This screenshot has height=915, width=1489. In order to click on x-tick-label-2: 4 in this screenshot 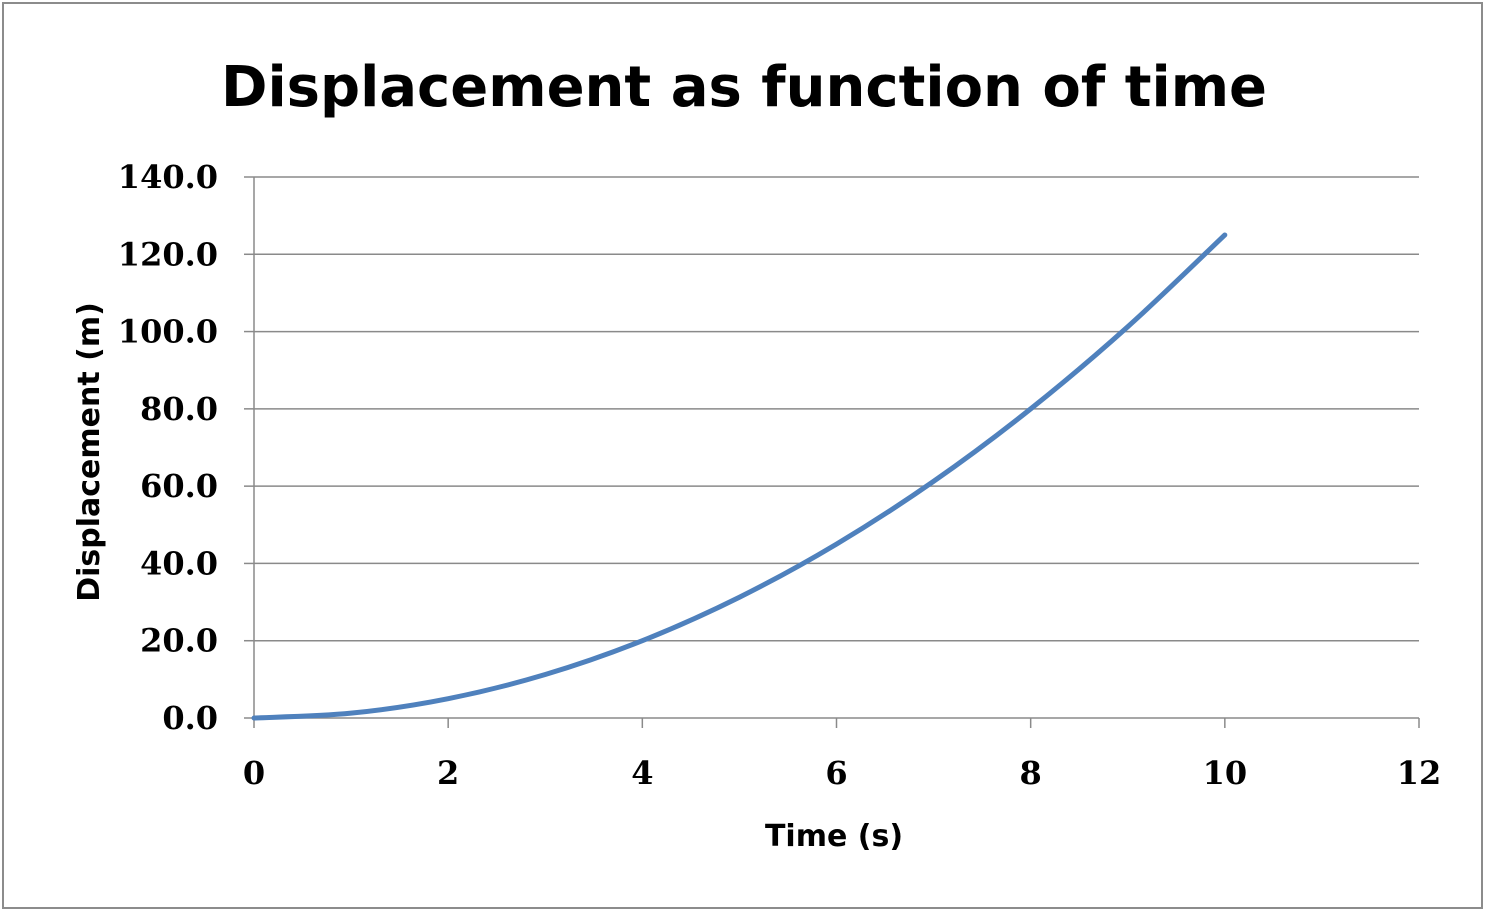, I will do `click(642, 773)`.